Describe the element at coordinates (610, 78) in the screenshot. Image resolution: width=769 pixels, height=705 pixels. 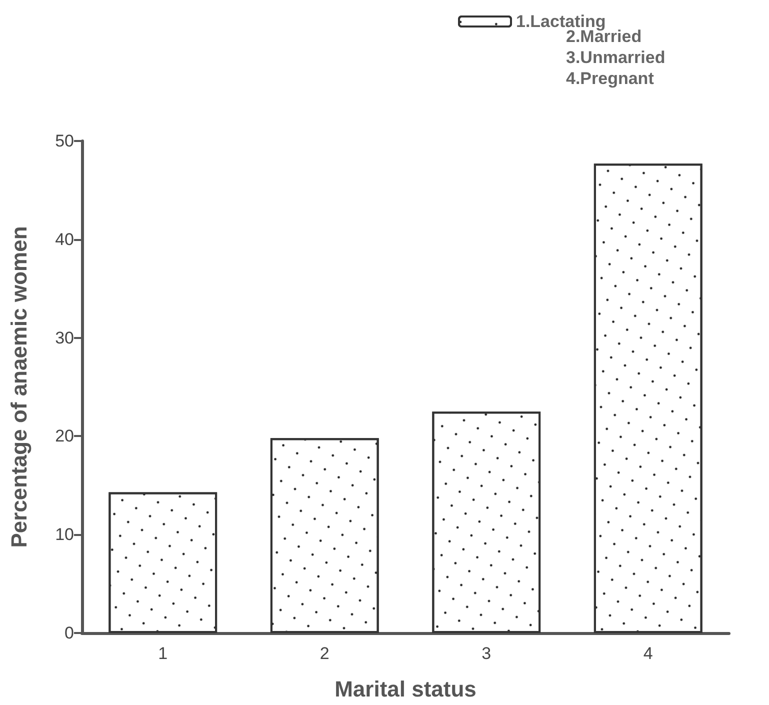
I see `text: 4.Pregnant` at that location.